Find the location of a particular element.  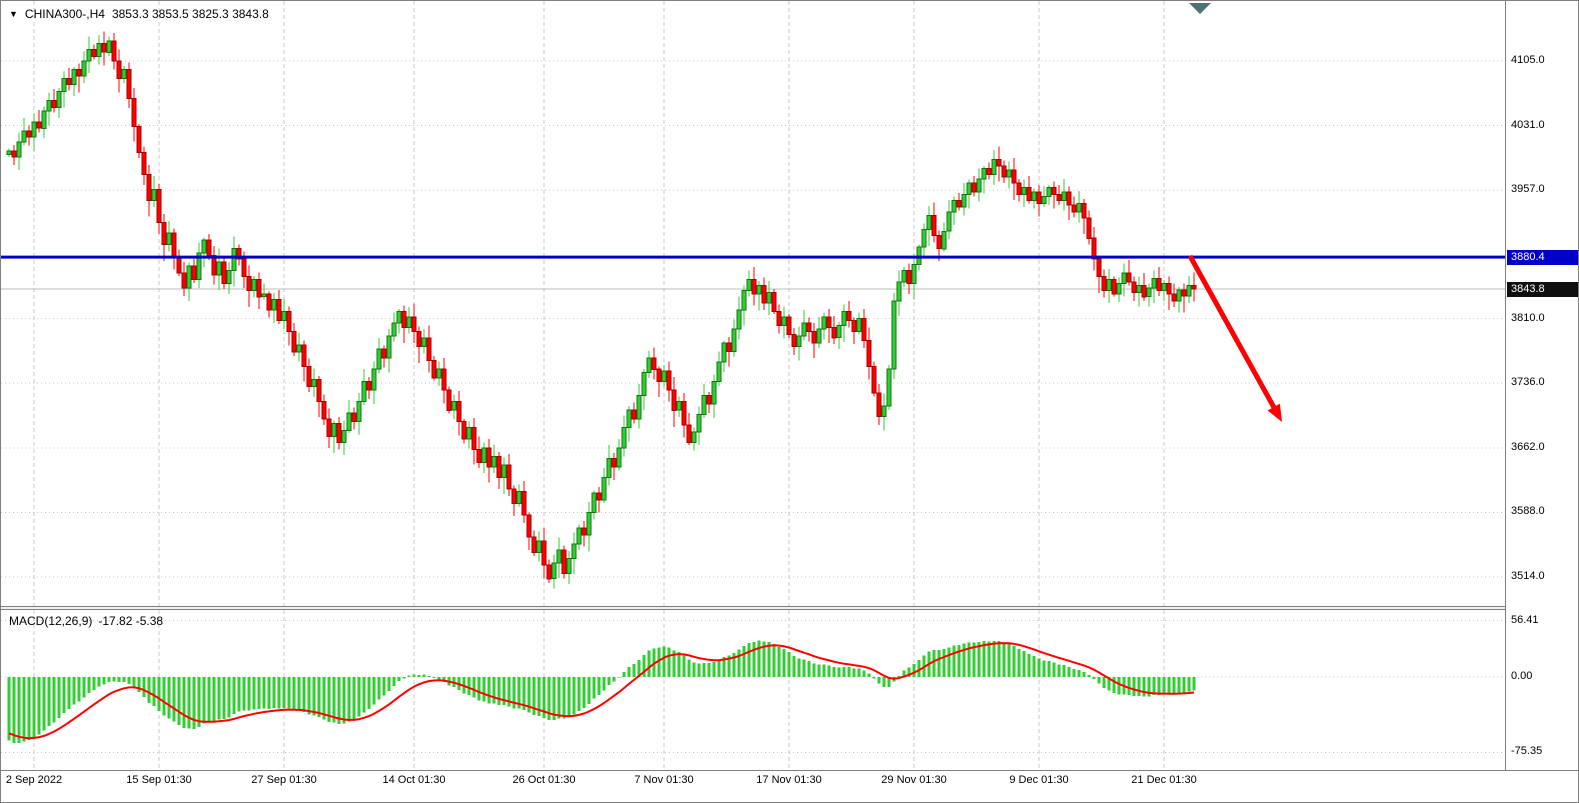

macd-signal-line is located at coordinates (601, 691).